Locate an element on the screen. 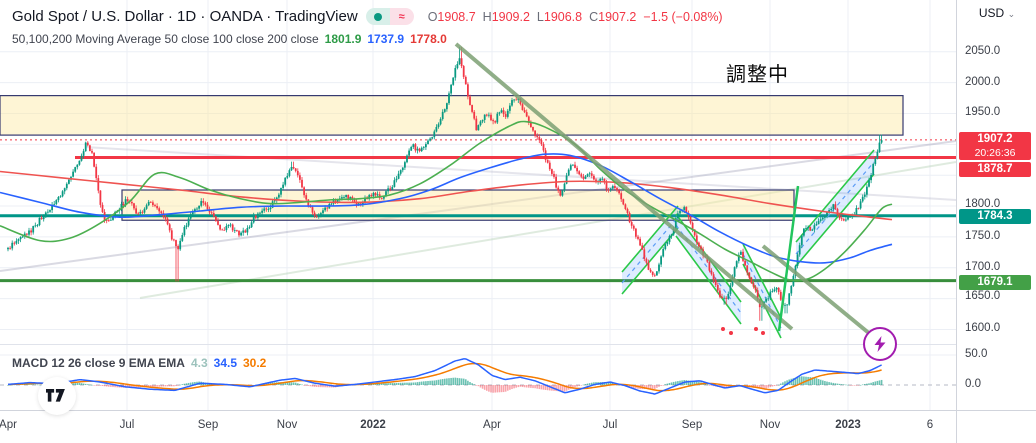 This screenshot has width=1036, height=443. macd-pane is located at coordinates (445, 376).